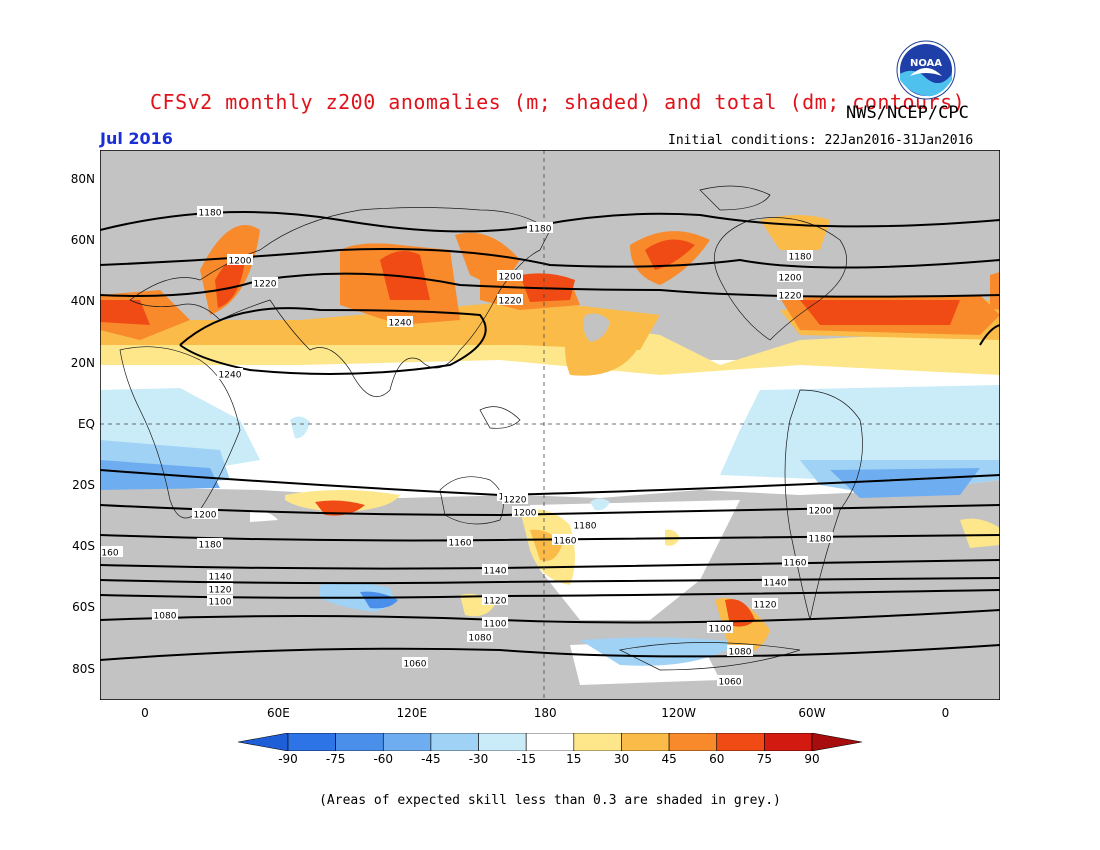 This screenshot has width=1100, height=850. What do you see at coordinates (526, 759) in the screenshot?
I see `colorbar-tick-label: -15` at bounding box center [526, 759].